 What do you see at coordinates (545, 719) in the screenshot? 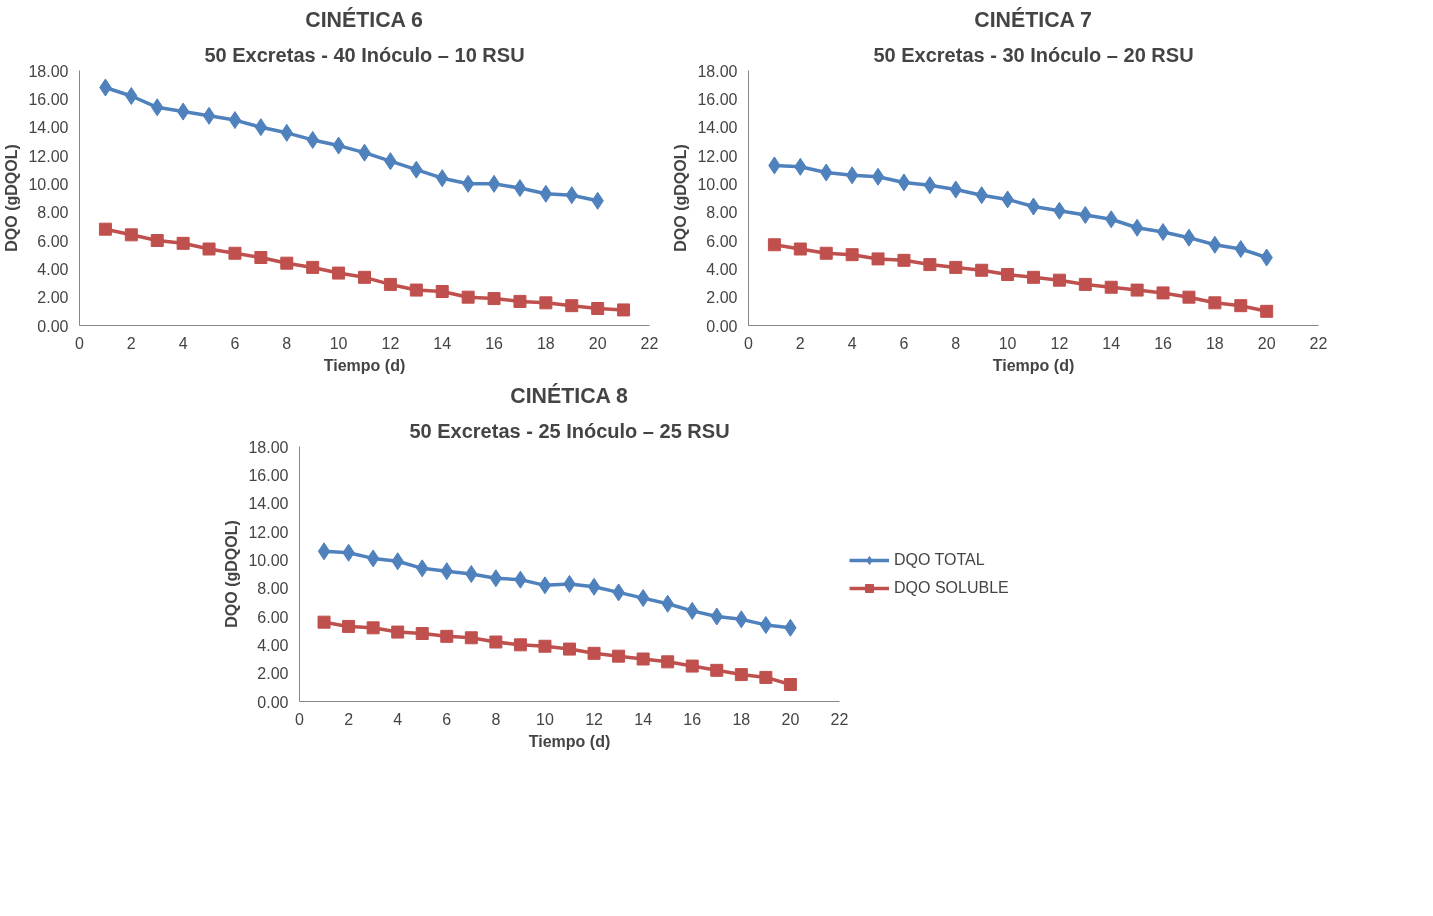
I see `x-tick-label: 10` at bounding box center [545, 719].